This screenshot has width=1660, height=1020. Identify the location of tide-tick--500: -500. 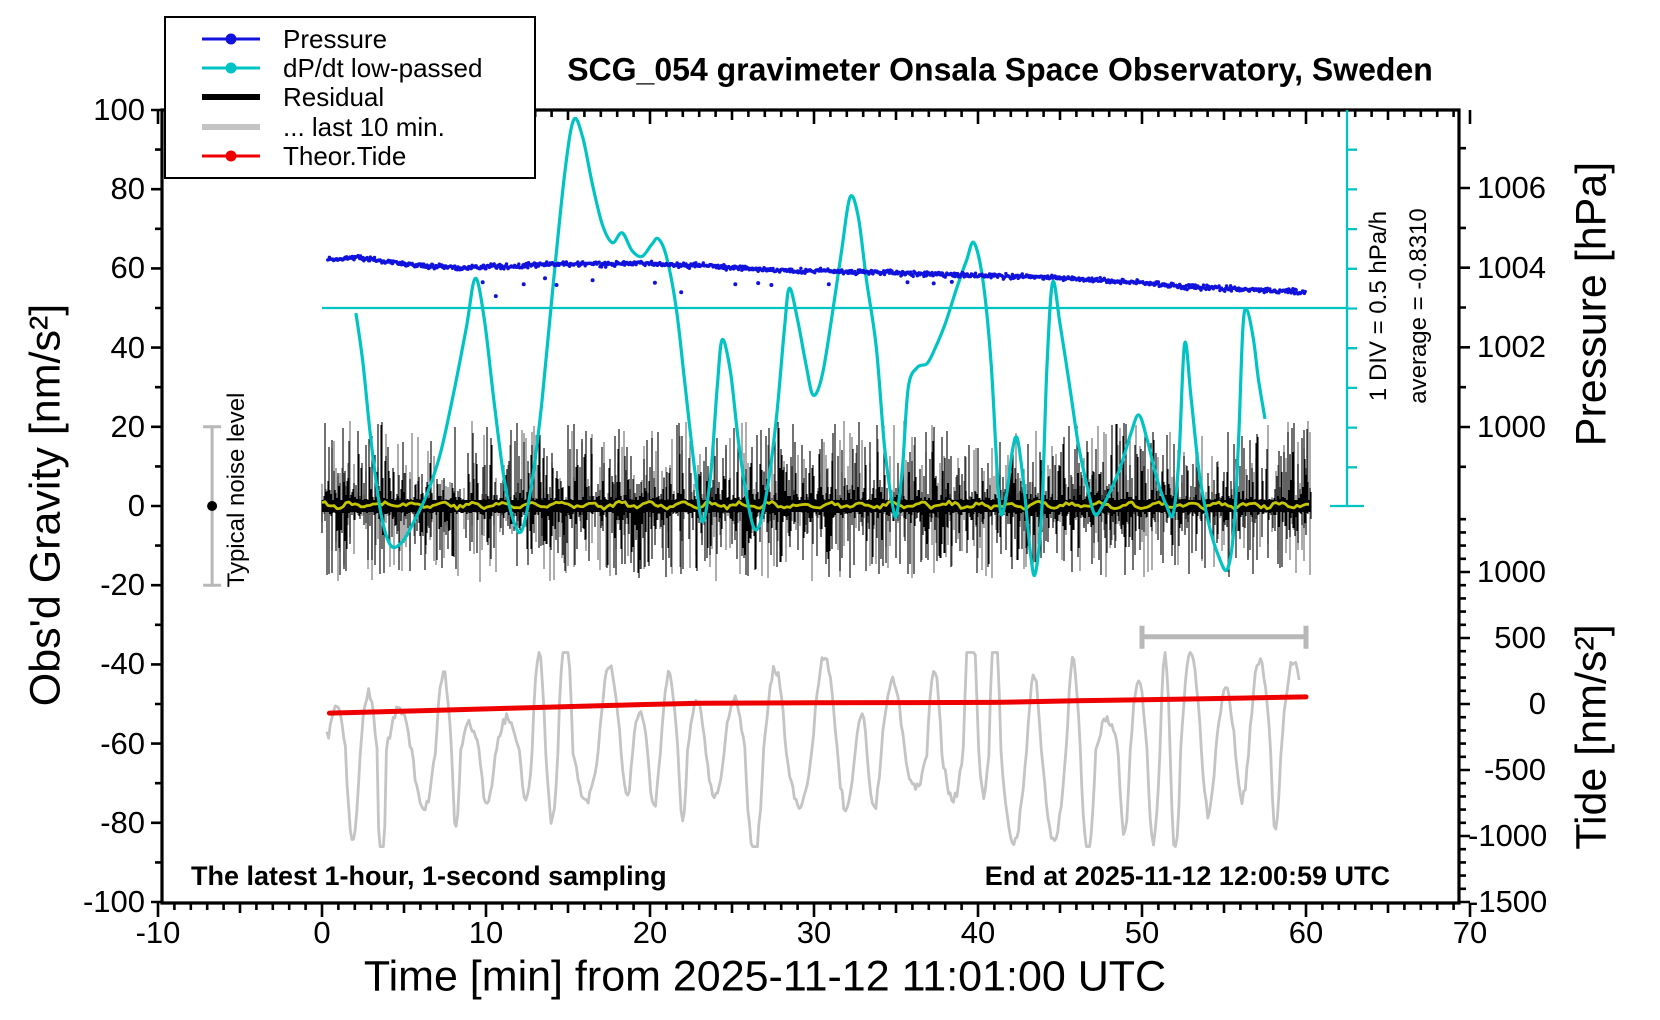
(1514, 769).